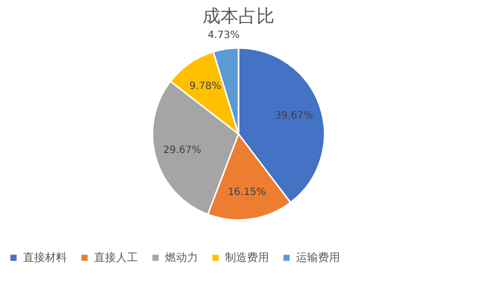  I want to click on data-label: 39.67%, so click(293, 116).